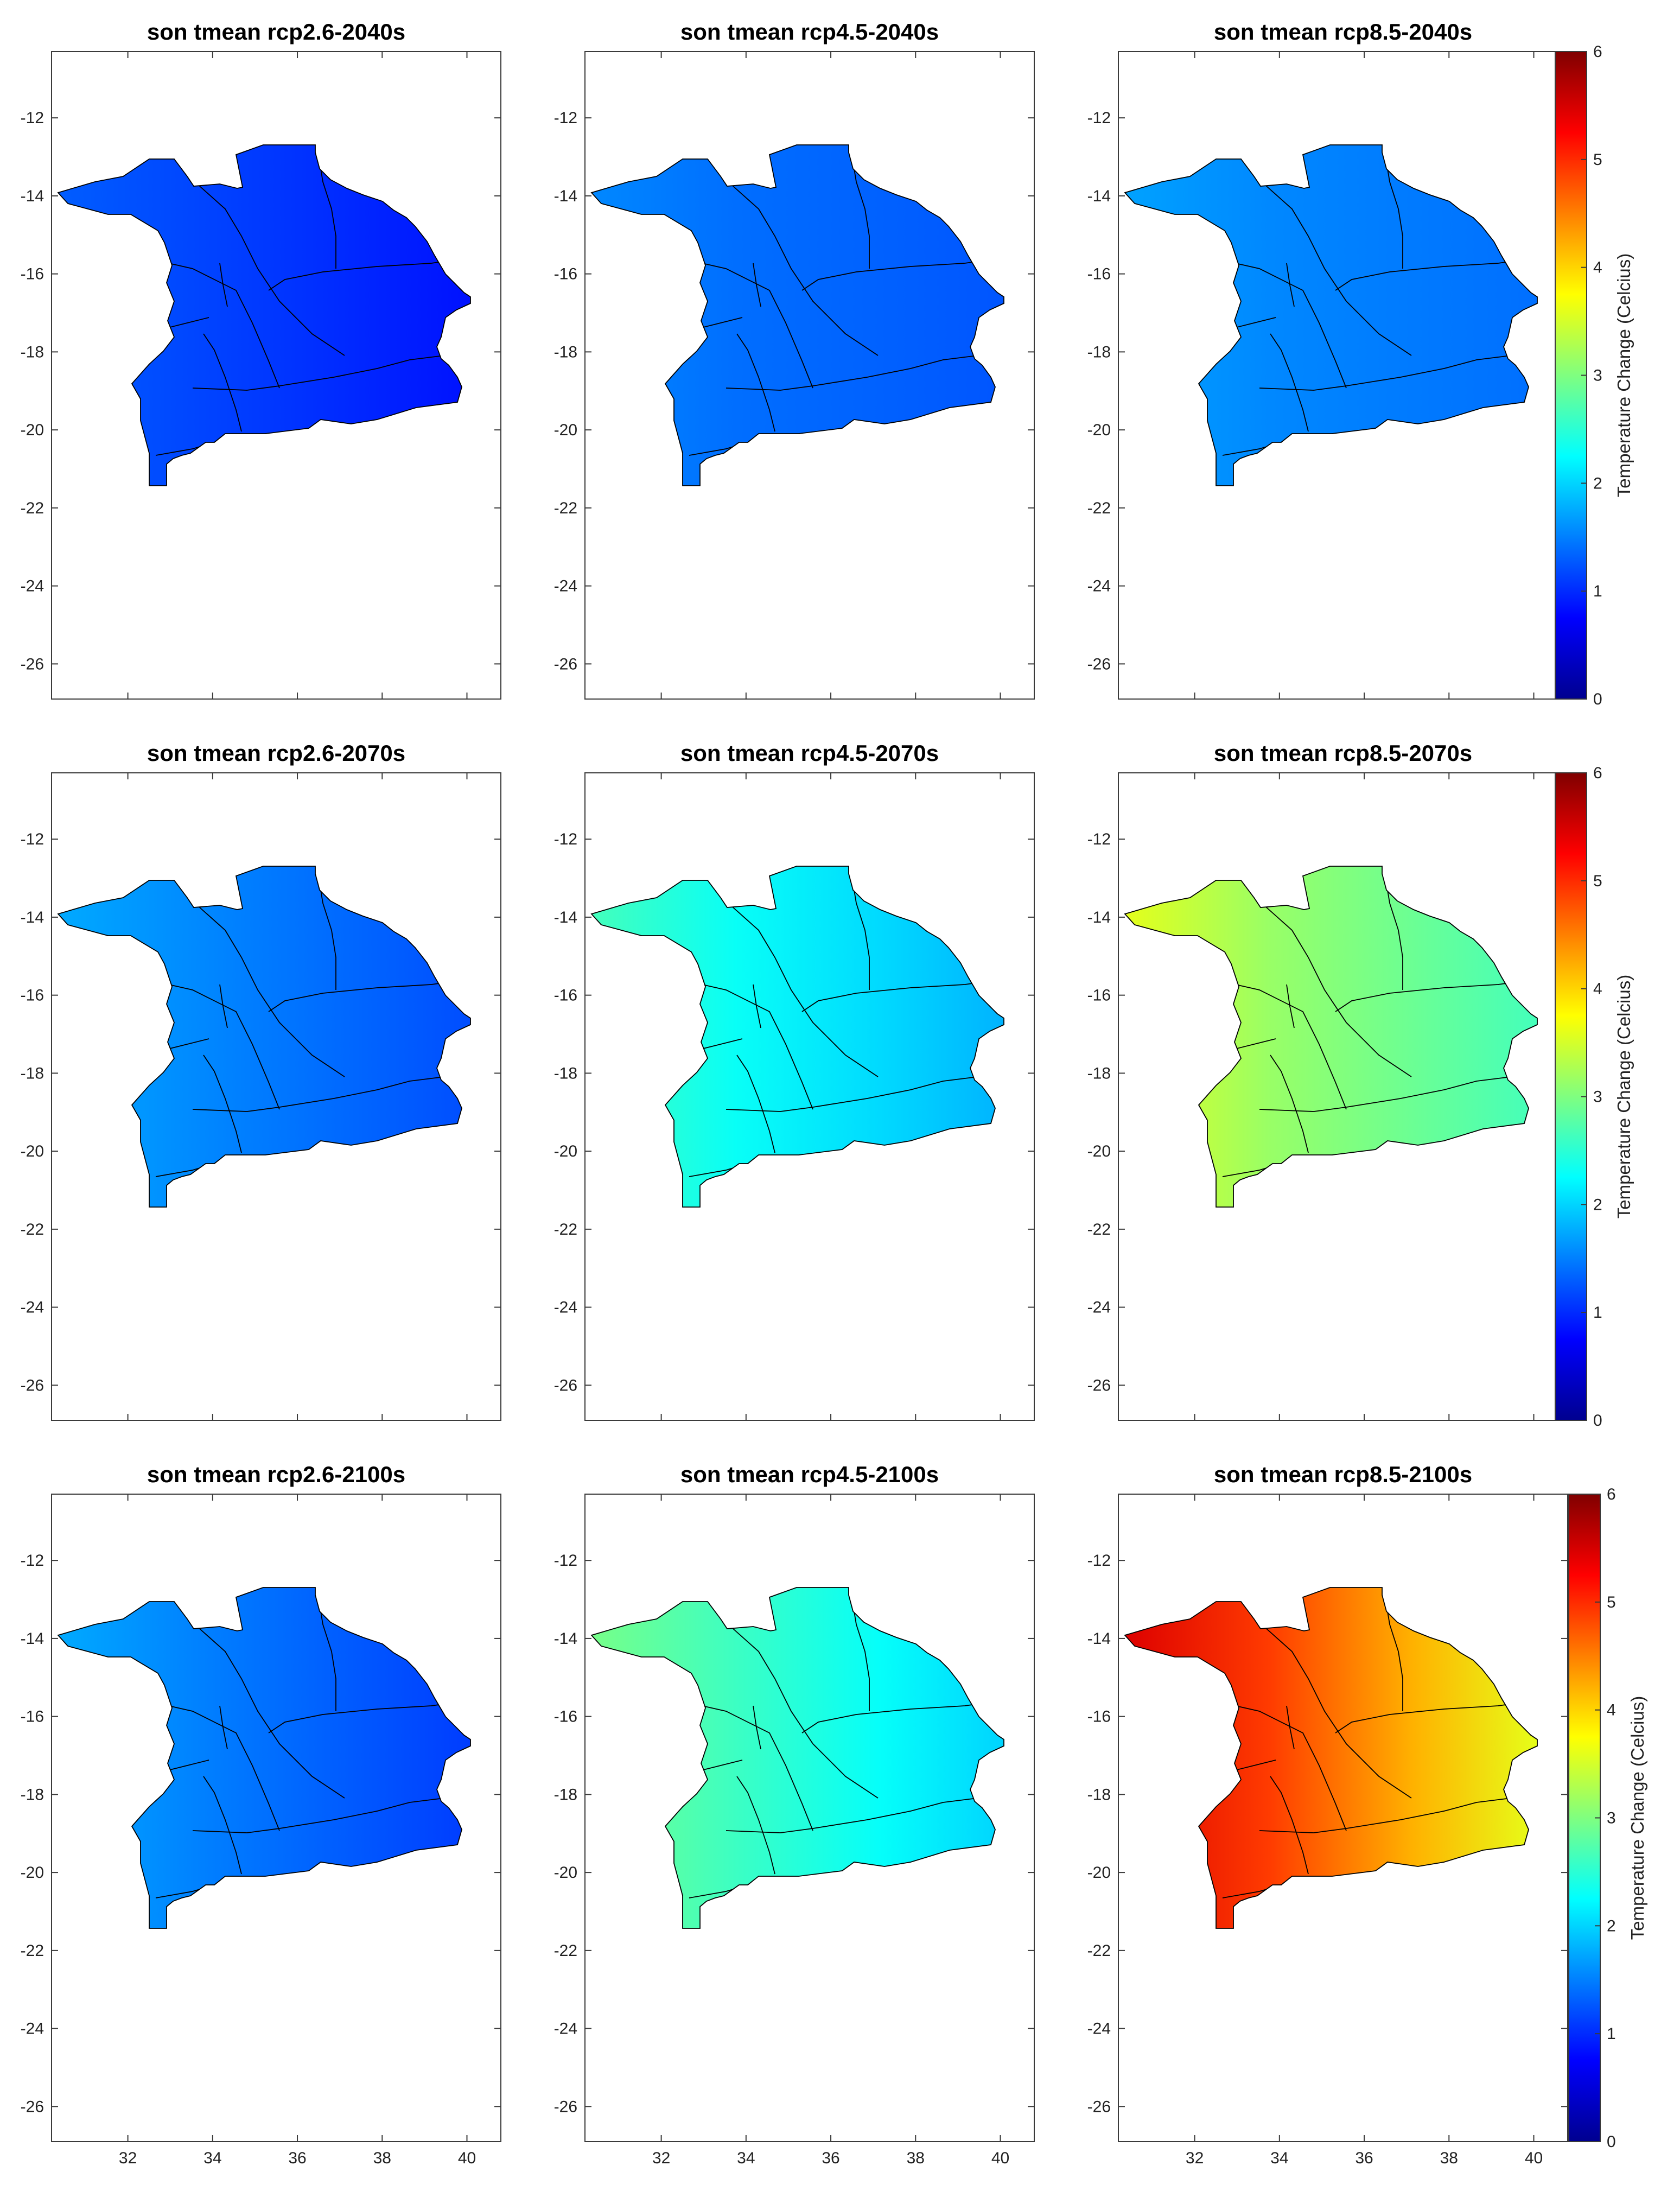 This screenshot has height=2191, width=1680. Describe the element at coordinates (1597, 773) in the screenshot. I see `colorbar-tick-label: 6` at that location.